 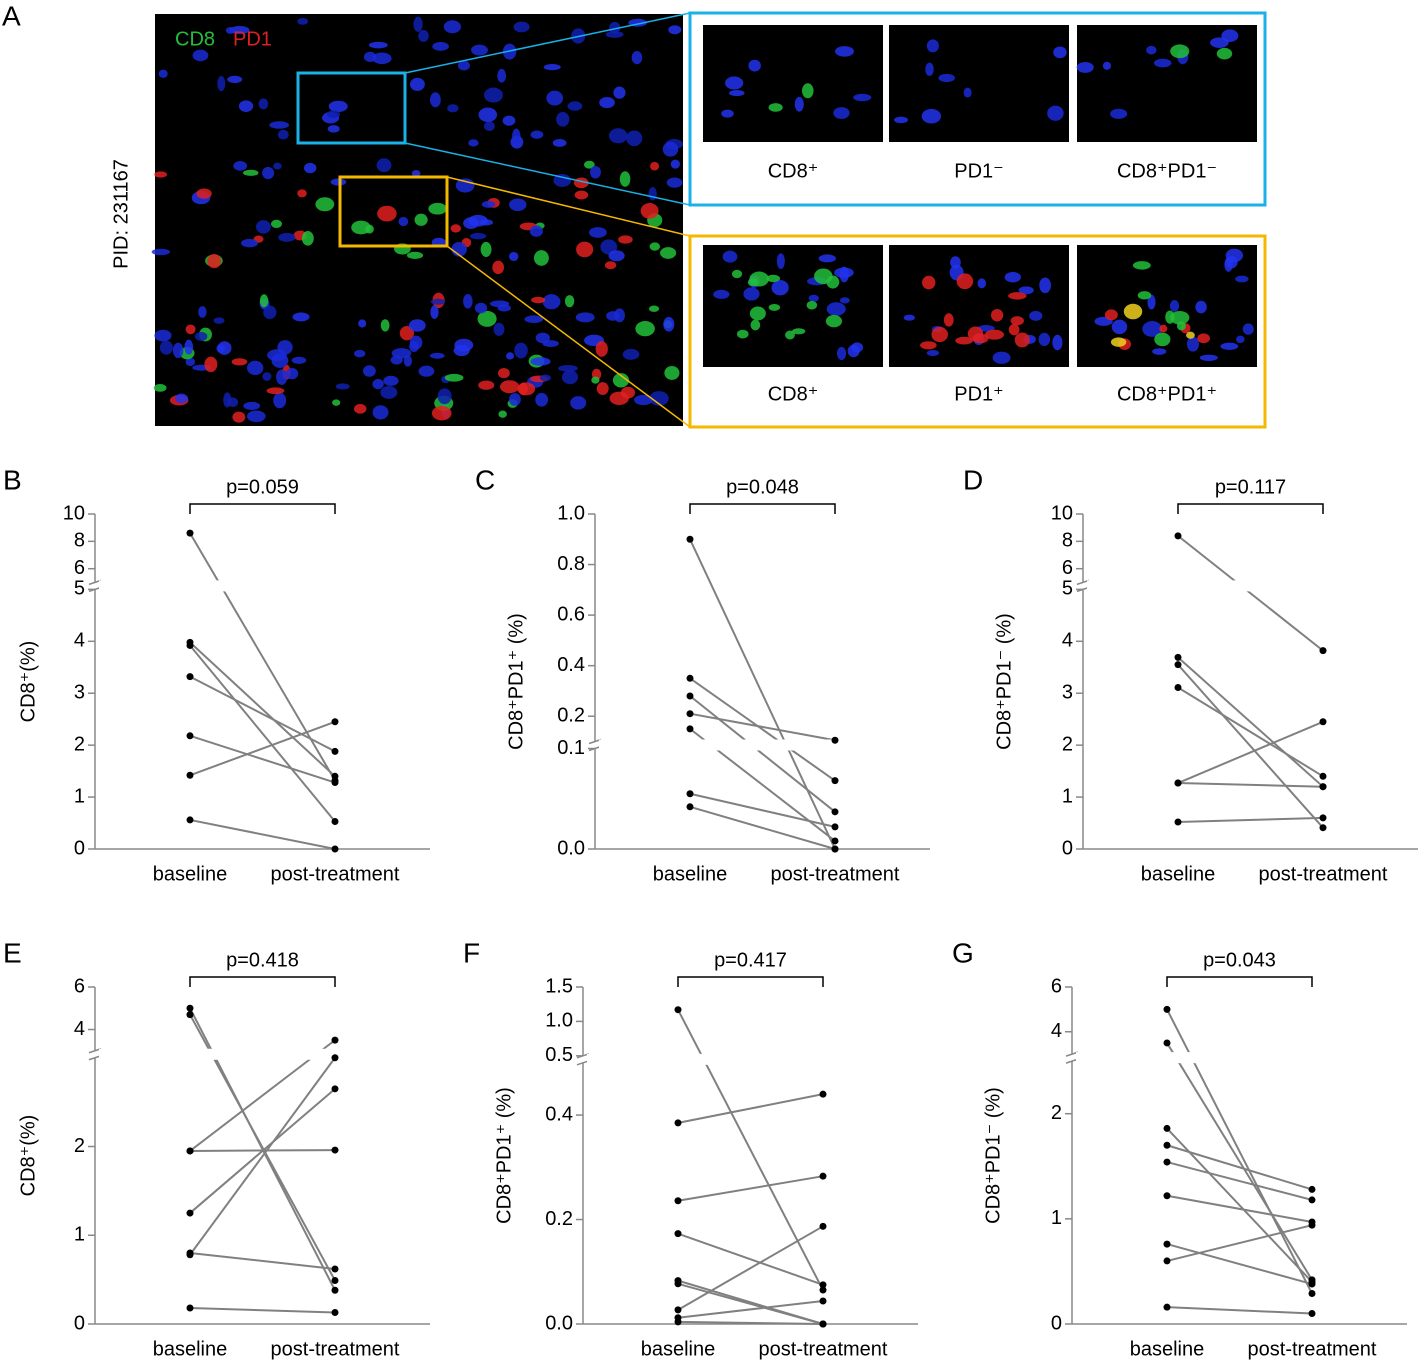 I want to click on y-axis-label: CD8⁺PD1⁻ (%), so click(x=993, y=1155).